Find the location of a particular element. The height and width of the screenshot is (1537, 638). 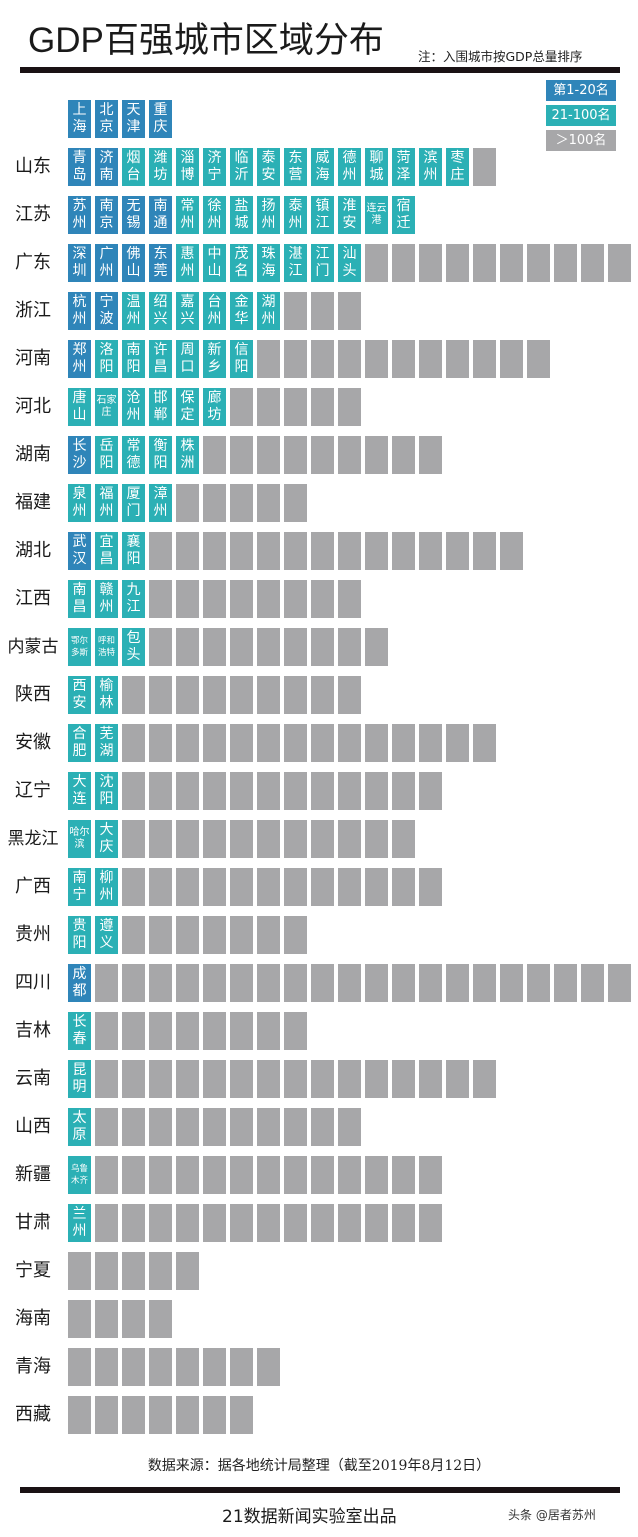

city-cell: 保定 is located at coordinates (187, 407).